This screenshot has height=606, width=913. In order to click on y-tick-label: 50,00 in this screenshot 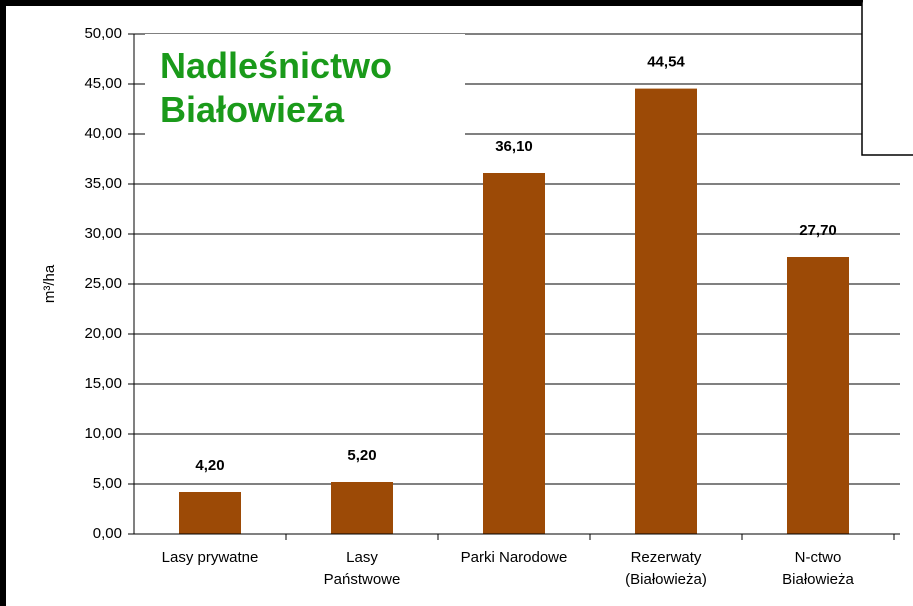, I will do `click(103, 33)`.